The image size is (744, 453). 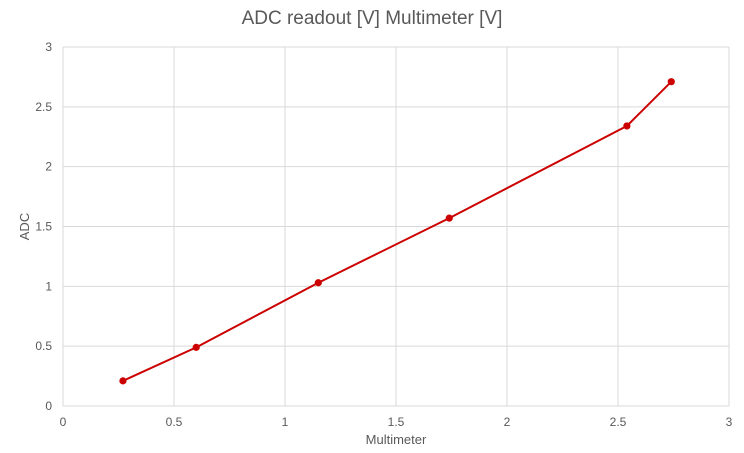 What do you see at coordinates (48, 167) in the screenshot?
I see `y-tick-label: 2` at bounding box center [48, 167].